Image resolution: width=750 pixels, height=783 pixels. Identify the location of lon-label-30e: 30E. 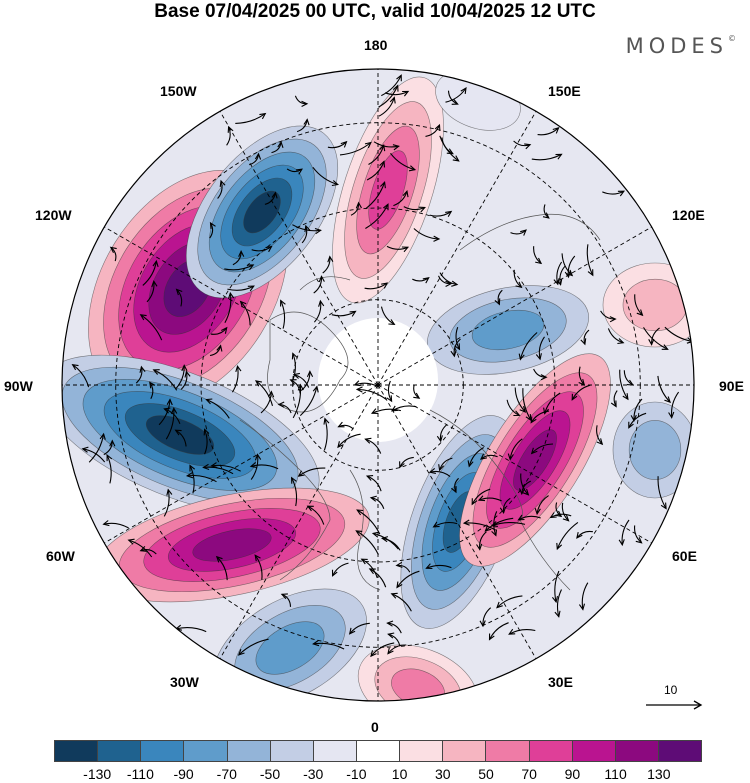
(560, 682).